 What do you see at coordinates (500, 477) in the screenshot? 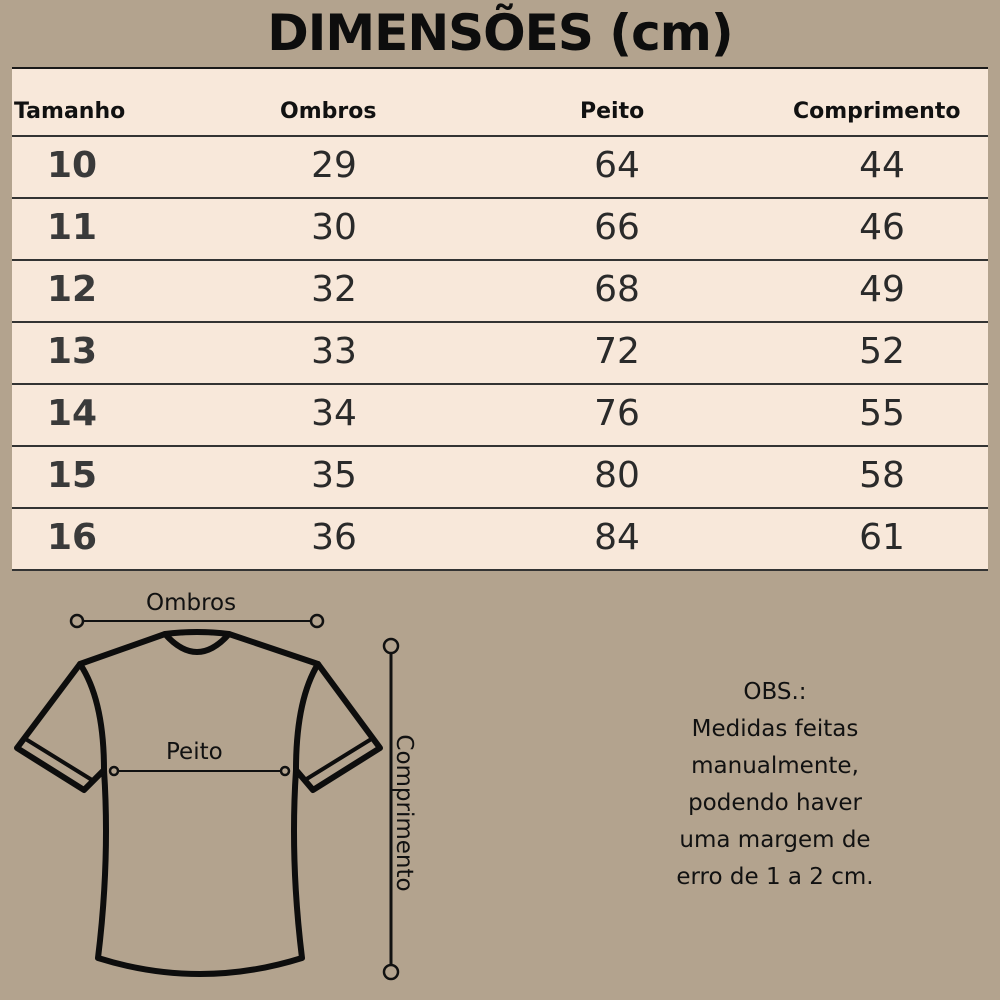
I see `table-row: 15 35 80 58` at bounding box center [500, 477].